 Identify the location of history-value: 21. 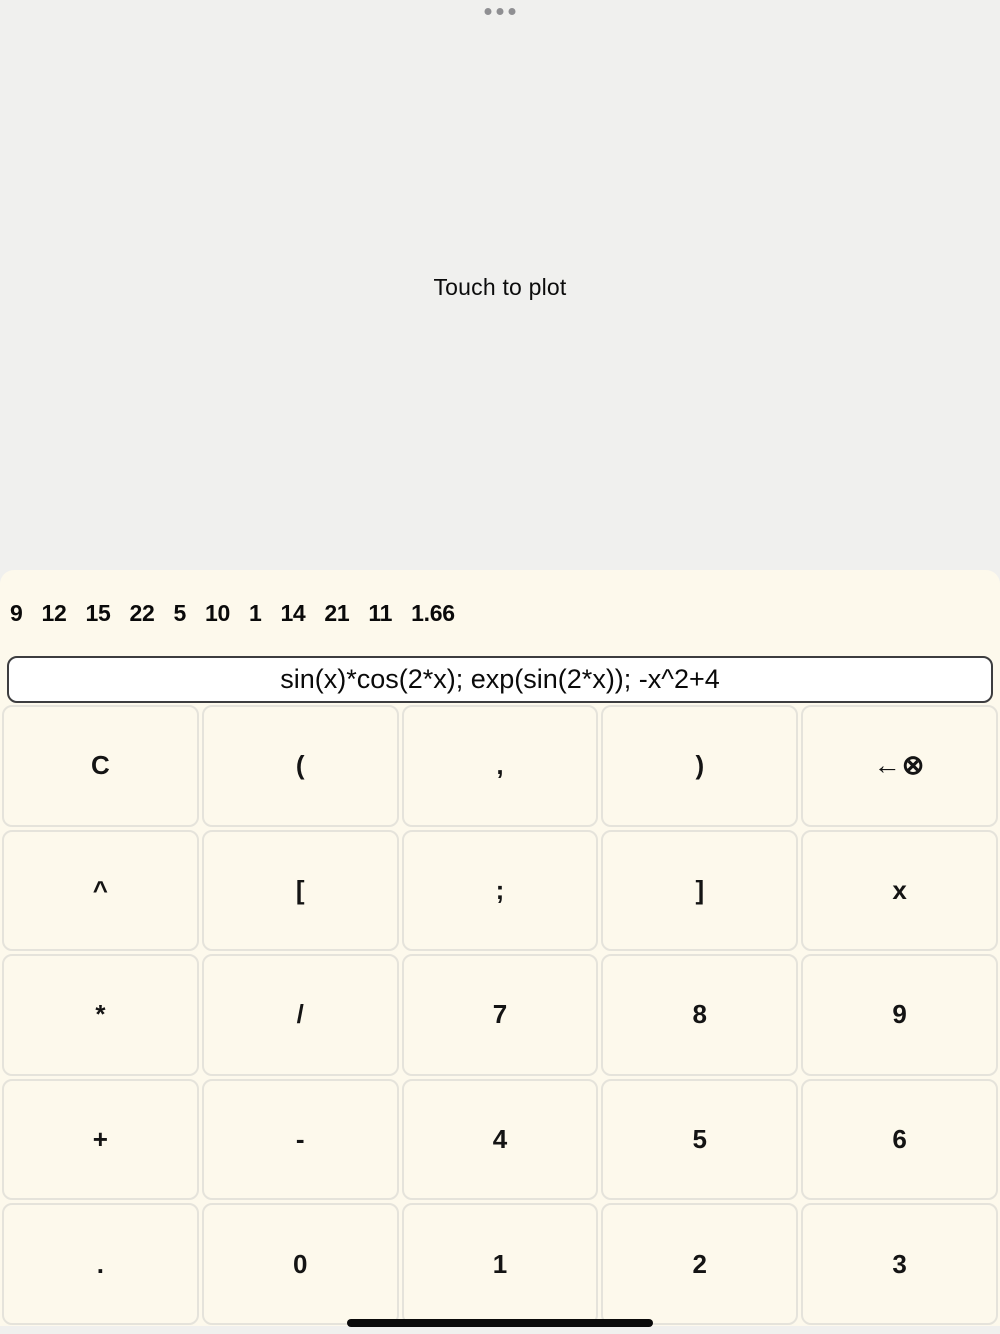
(337, 613).